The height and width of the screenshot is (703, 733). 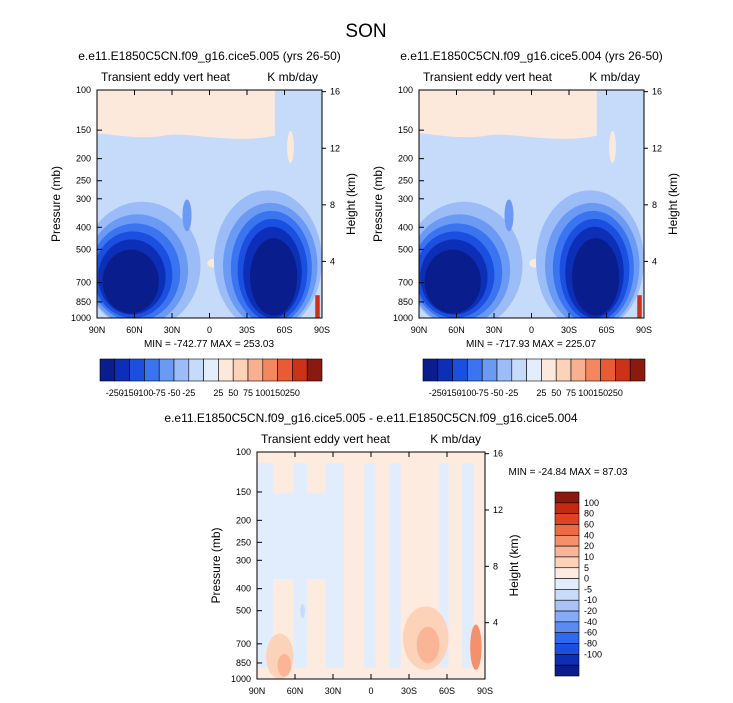 What do you see at coordinates (233, 393) in the screenshot?
I see `colorbar-label: 50` at bounding box center [233, 393].